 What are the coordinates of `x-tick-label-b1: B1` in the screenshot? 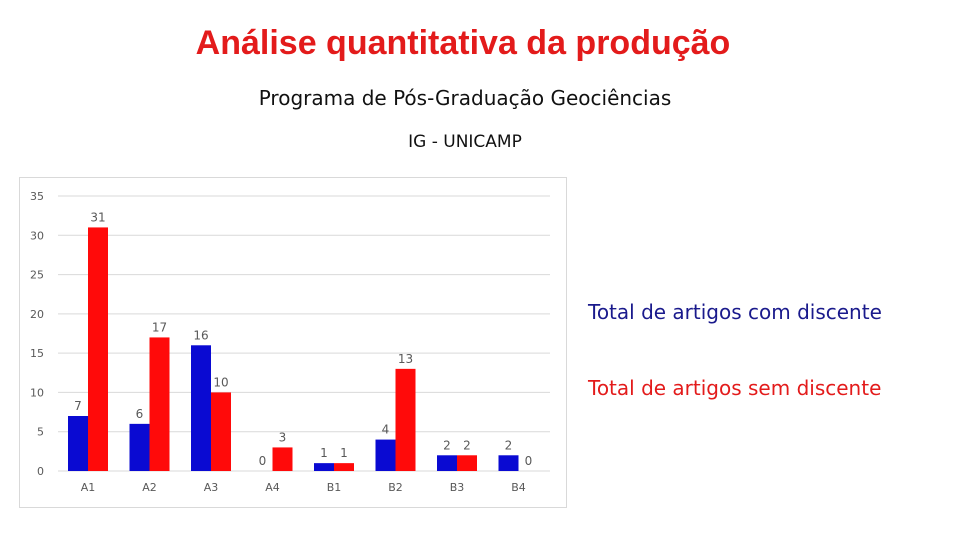 It's located at (334, 487).